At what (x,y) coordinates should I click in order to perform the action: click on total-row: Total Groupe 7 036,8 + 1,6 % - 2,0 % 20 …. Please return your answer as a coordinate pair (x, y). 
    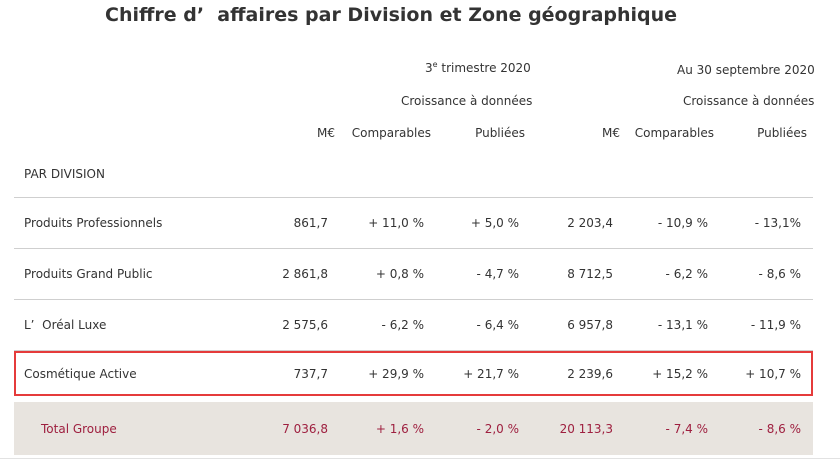
    Looking at the image, I should click on (413, 428).